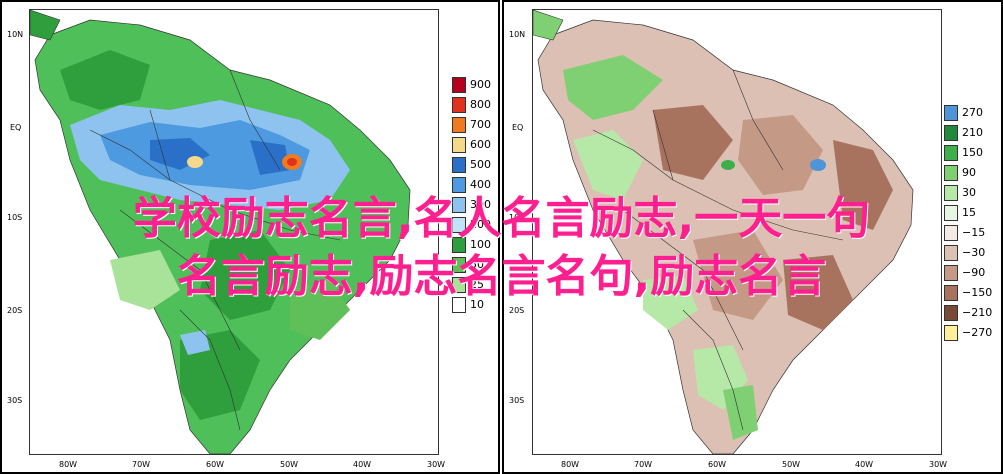  What do you see at coordinates (480, 104) in the screenshot?
I see `left-colorbar-label: 800` at bounding box center [480, 104].